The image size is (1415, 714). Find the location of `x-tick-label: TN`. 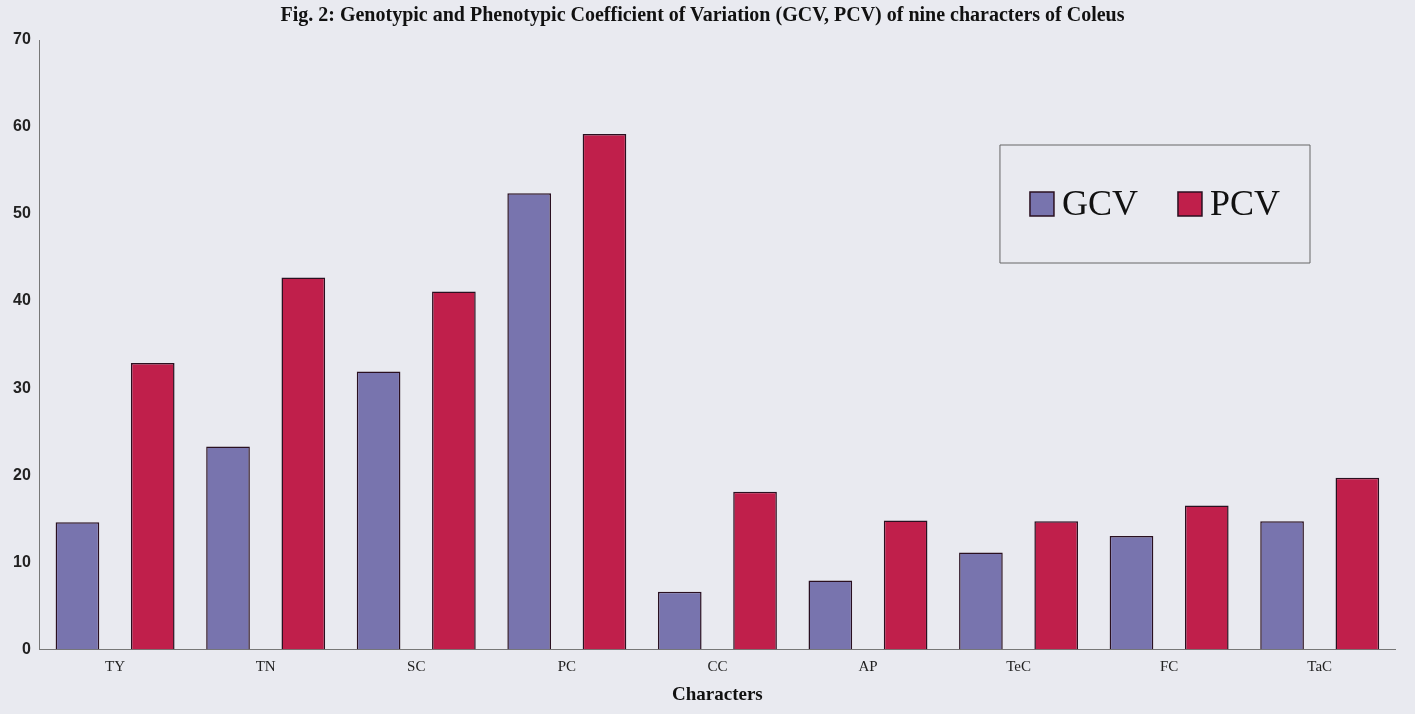

x-tick-label: TN is located at coordinates (265, 666).